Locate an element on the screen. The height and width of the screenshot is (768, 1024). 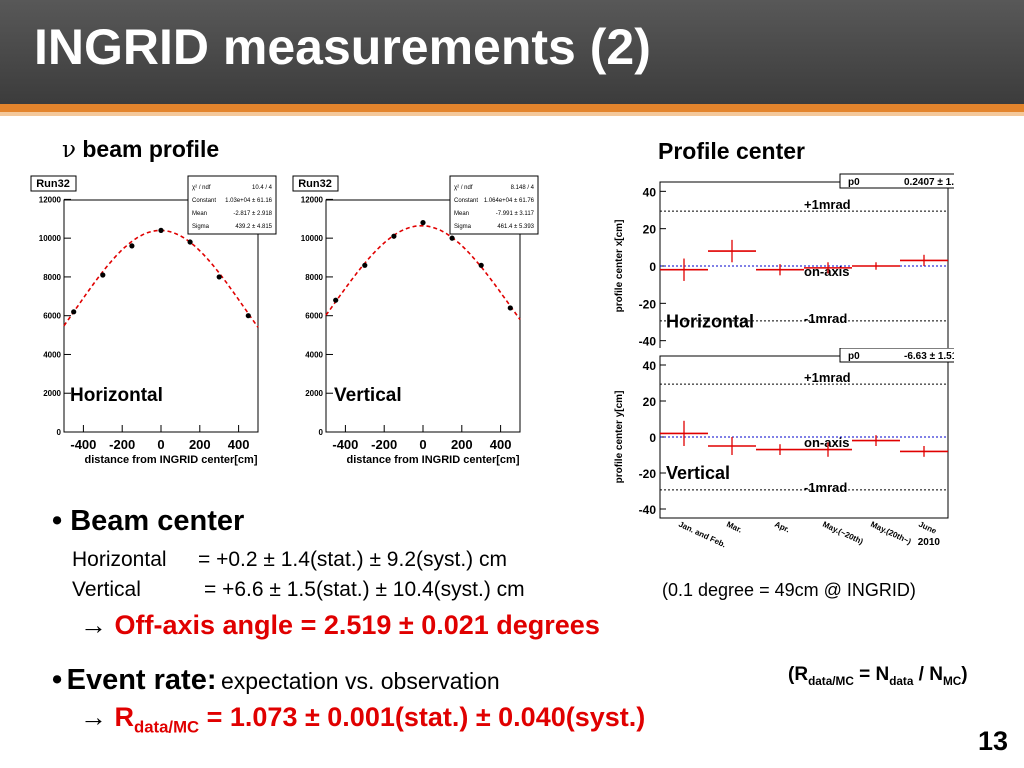
event-rate-heading-text: Event rate: is located at coordinates (141, 680).